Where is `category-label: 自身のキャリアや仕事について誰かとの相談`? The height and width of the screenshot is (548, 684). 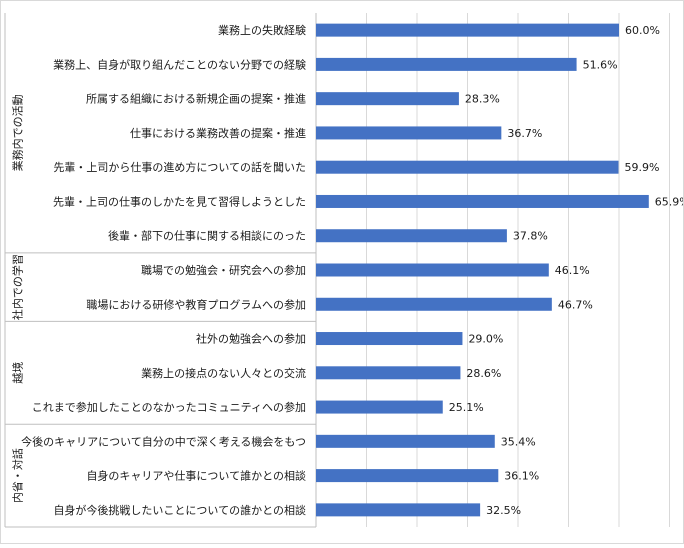 category-label: 自身のキャリアや仕事について誰かとの相談 is located at coordinates (196, 476).